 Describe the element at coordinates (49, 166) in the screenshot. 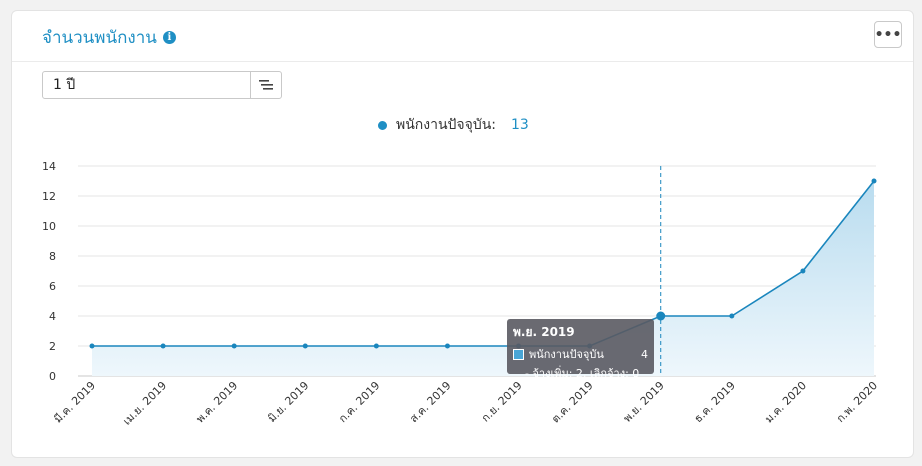

I see `y-tick-label: 14` at that location.